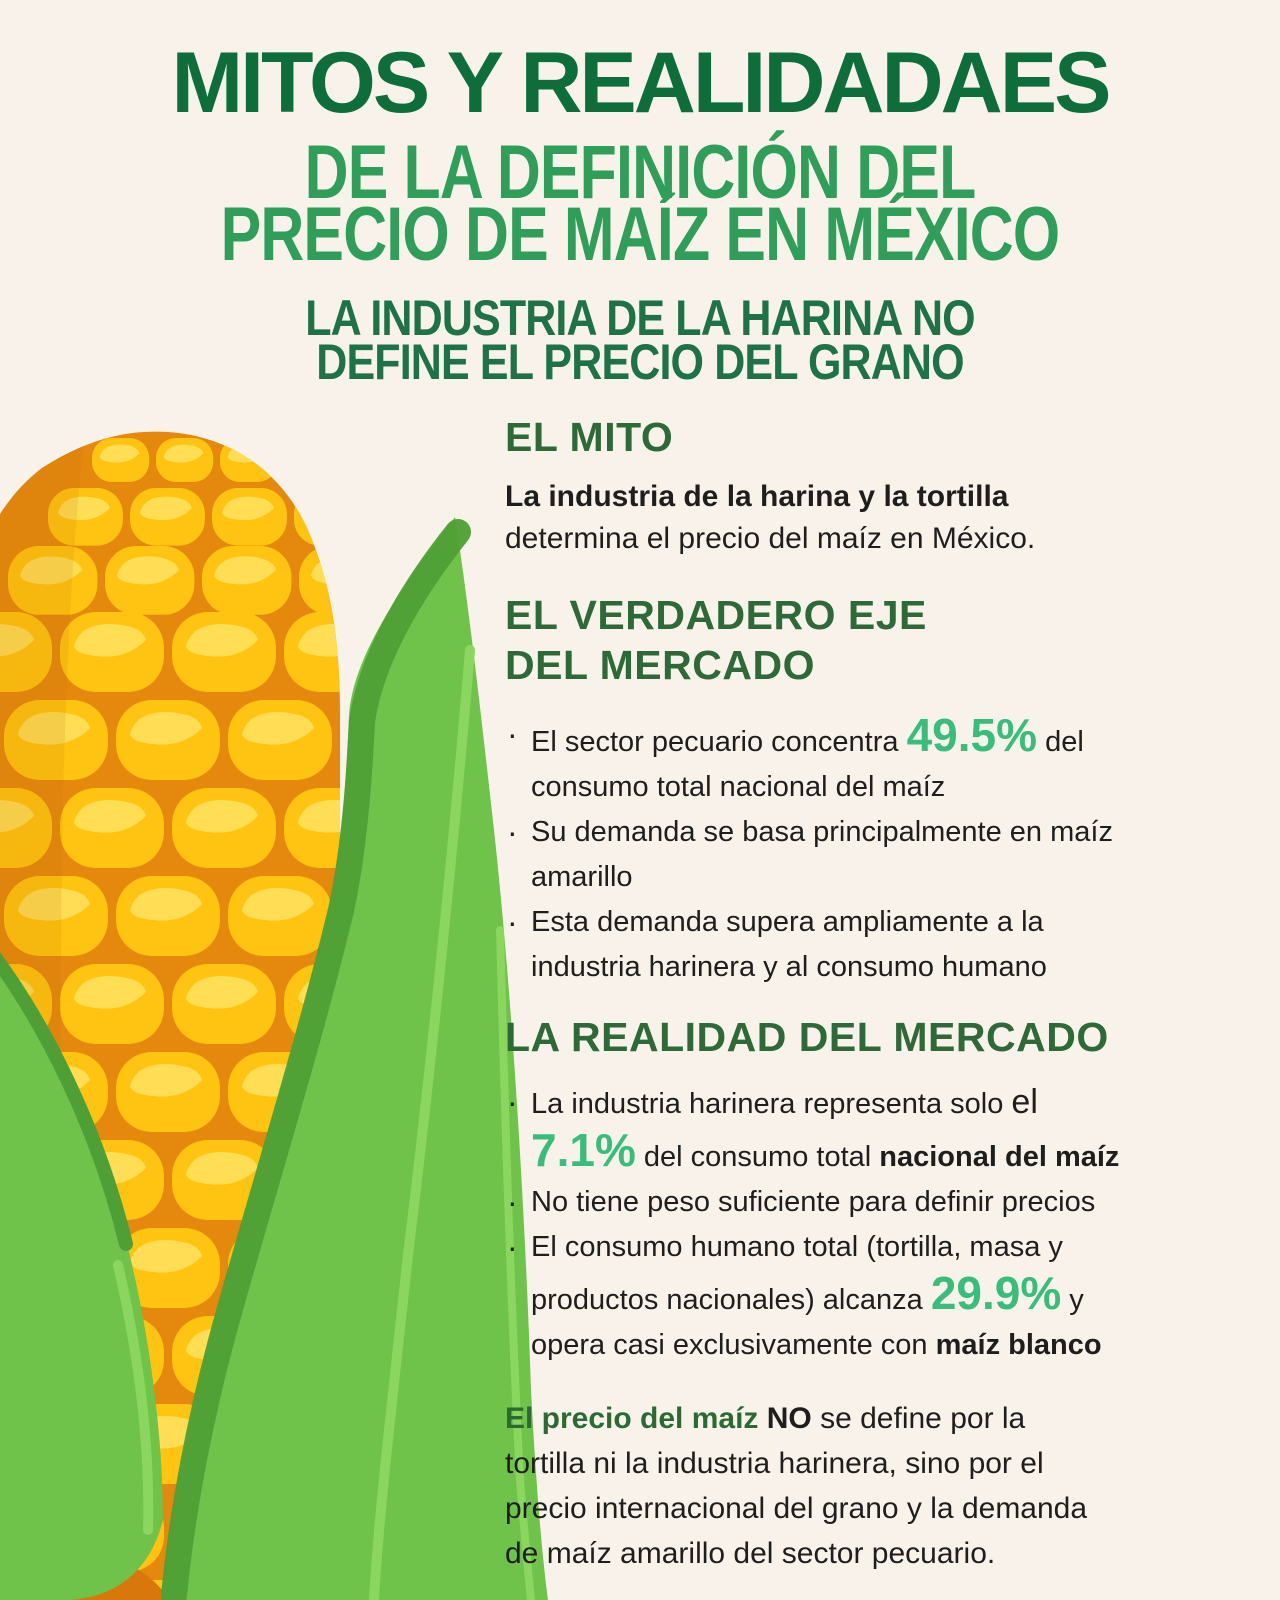  Describe the element at coordinates (641, 83) in the screenshot. I see `main-title: MITOS Y REALIDADAES` at that location.